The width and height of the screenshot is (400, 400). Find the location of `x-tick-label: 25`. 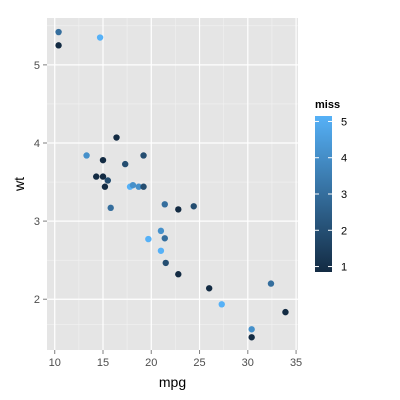

x-tick-label: 25 is located at coordinates (199, 363).